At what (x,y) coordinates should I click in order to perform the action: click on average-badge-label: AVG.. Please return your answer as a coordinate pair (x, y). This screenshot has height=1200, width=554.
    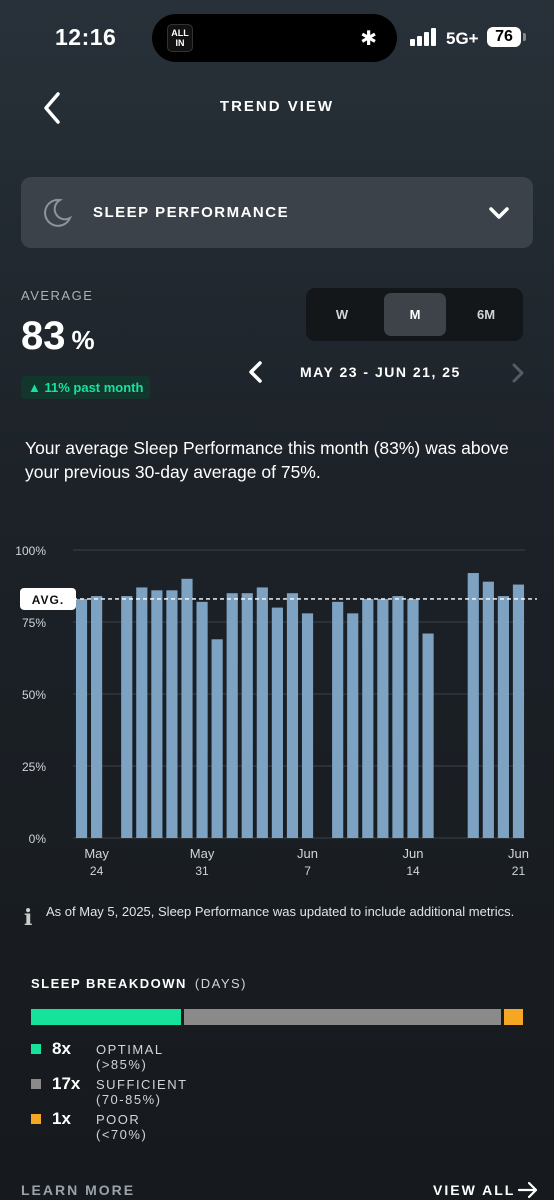
    Looking at the image, I should click on (48, 600).